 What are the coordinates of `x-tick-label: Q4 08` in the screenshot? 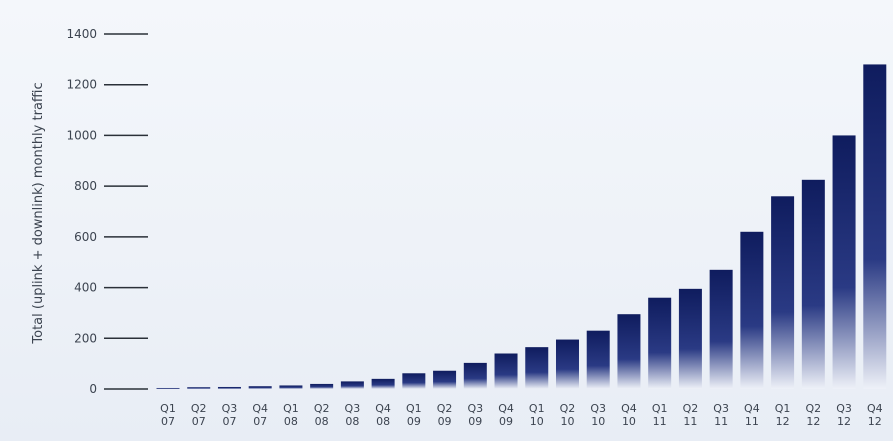 It's located at (383, 415).